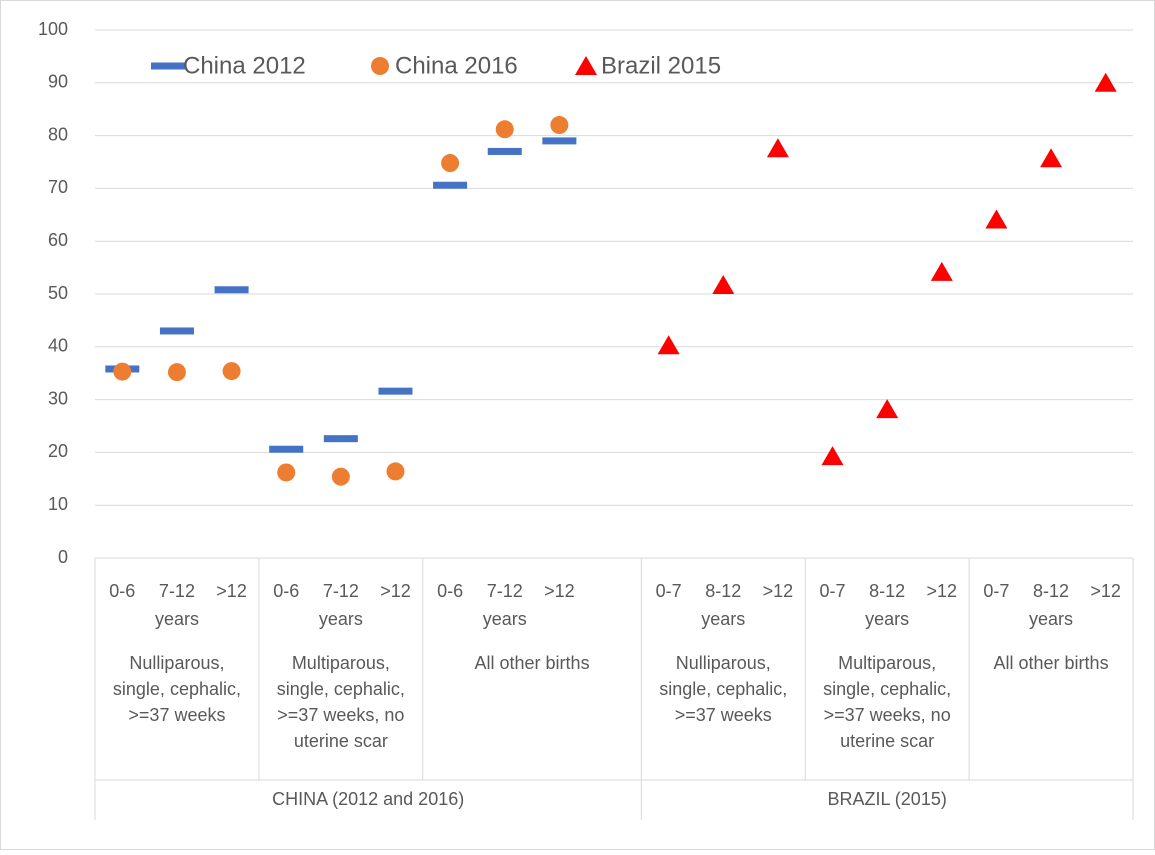  I want to click on y-tick-label: 90, so click(58, 82).